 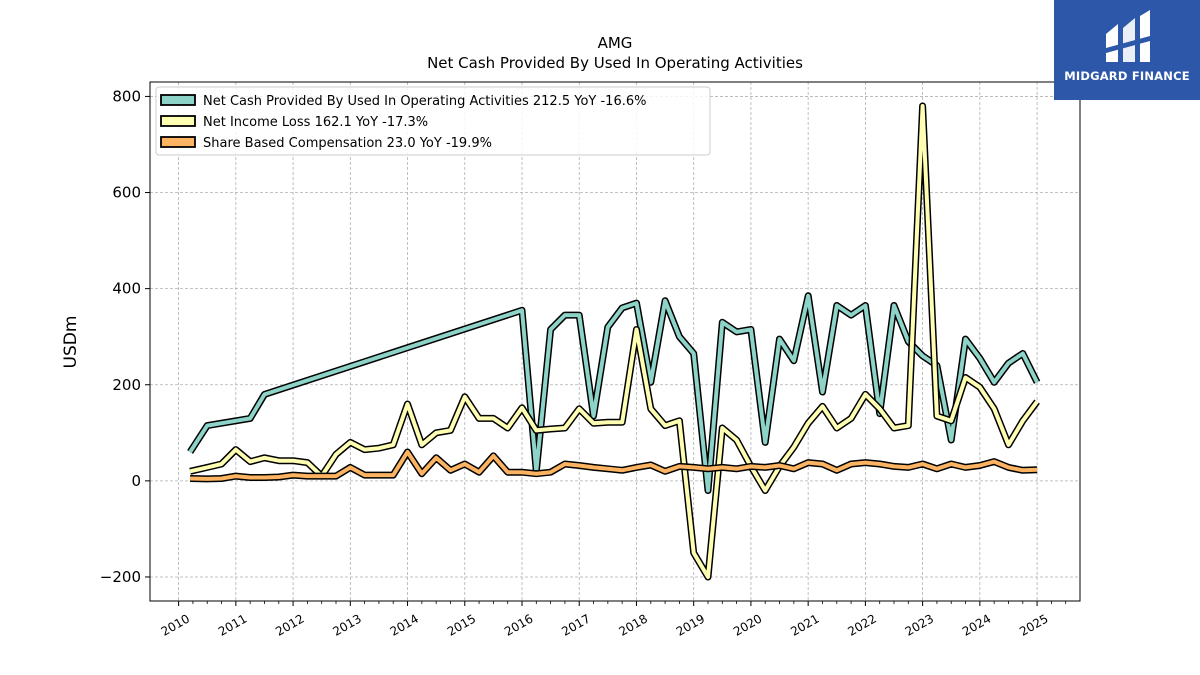 I want to click on x-tick-label: 2023, so click(x=919, y=624).